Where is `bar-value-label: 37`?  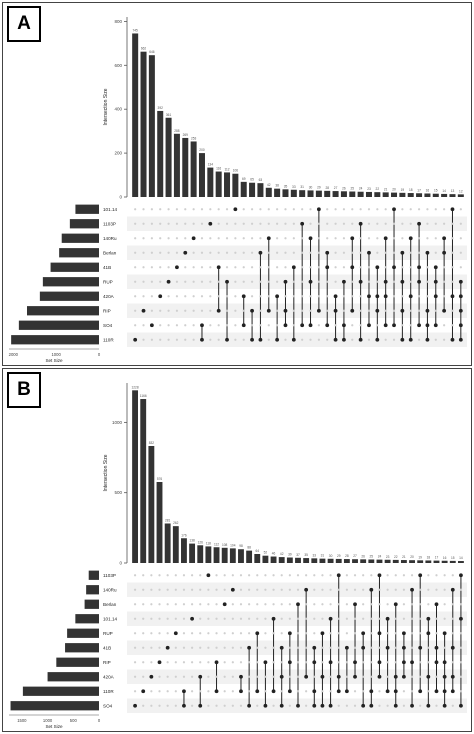
bar-value-label: 37 is located at coordinates (298, 555).